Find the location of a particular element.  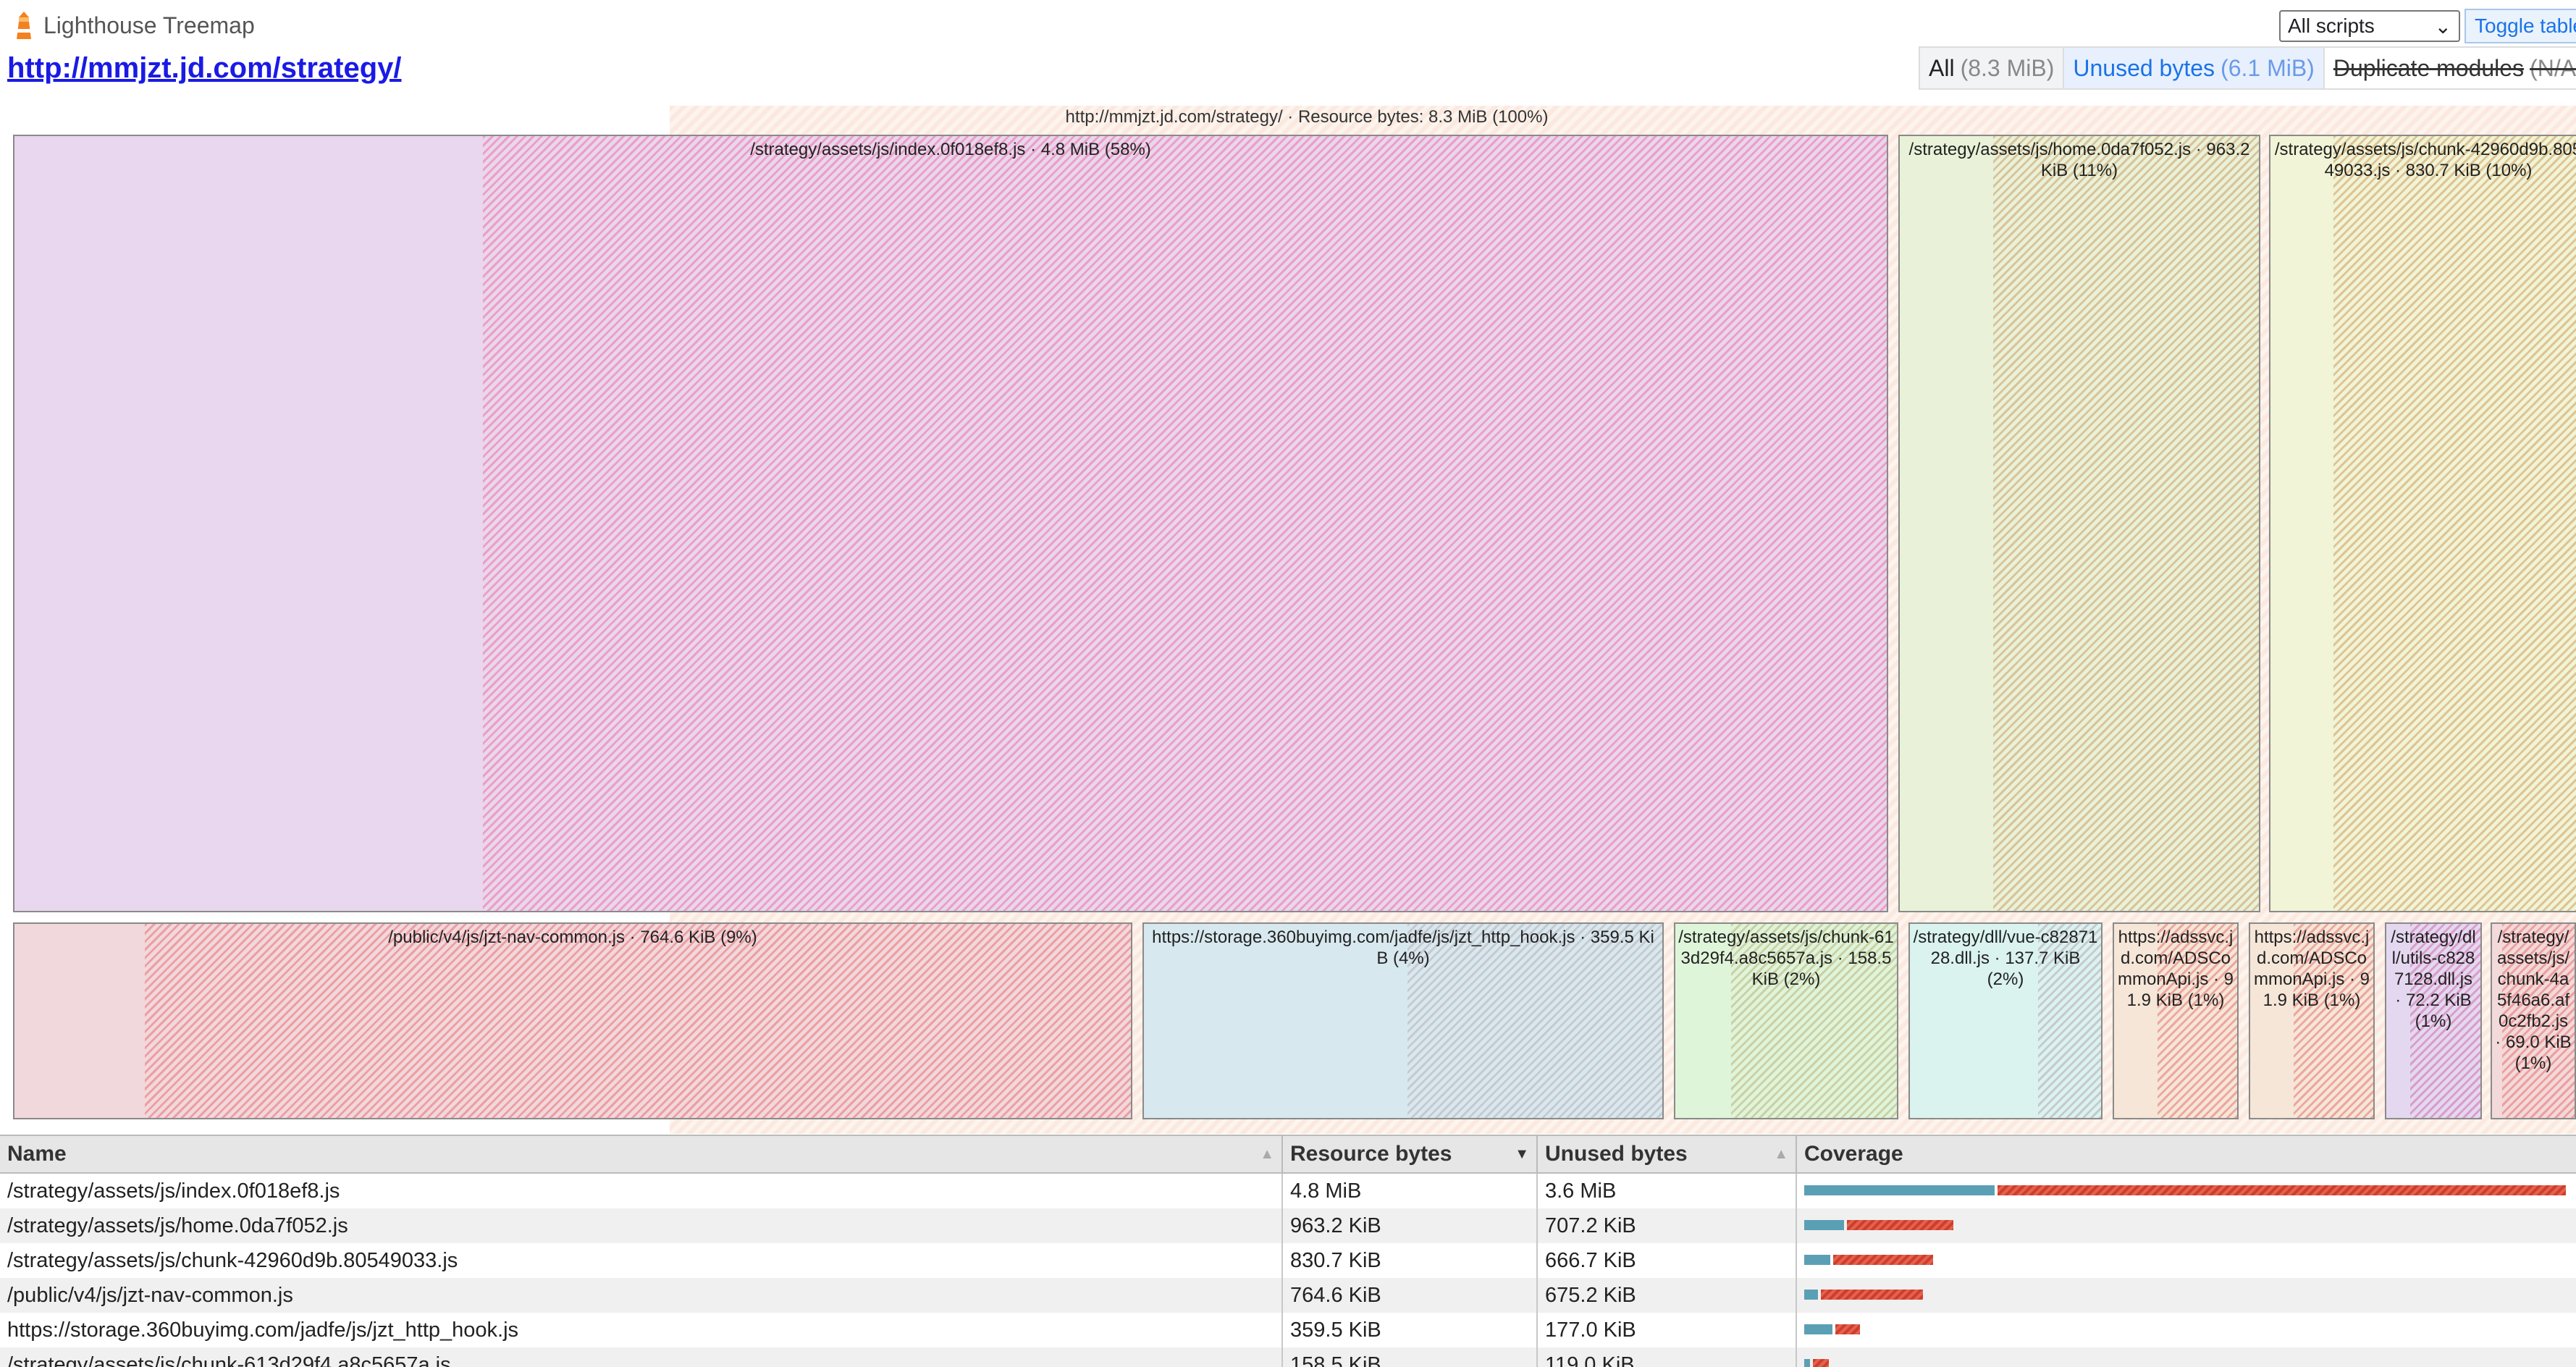

cell-resource-bytes: 359.5 KiB is located at coordinates (1410, 1330).